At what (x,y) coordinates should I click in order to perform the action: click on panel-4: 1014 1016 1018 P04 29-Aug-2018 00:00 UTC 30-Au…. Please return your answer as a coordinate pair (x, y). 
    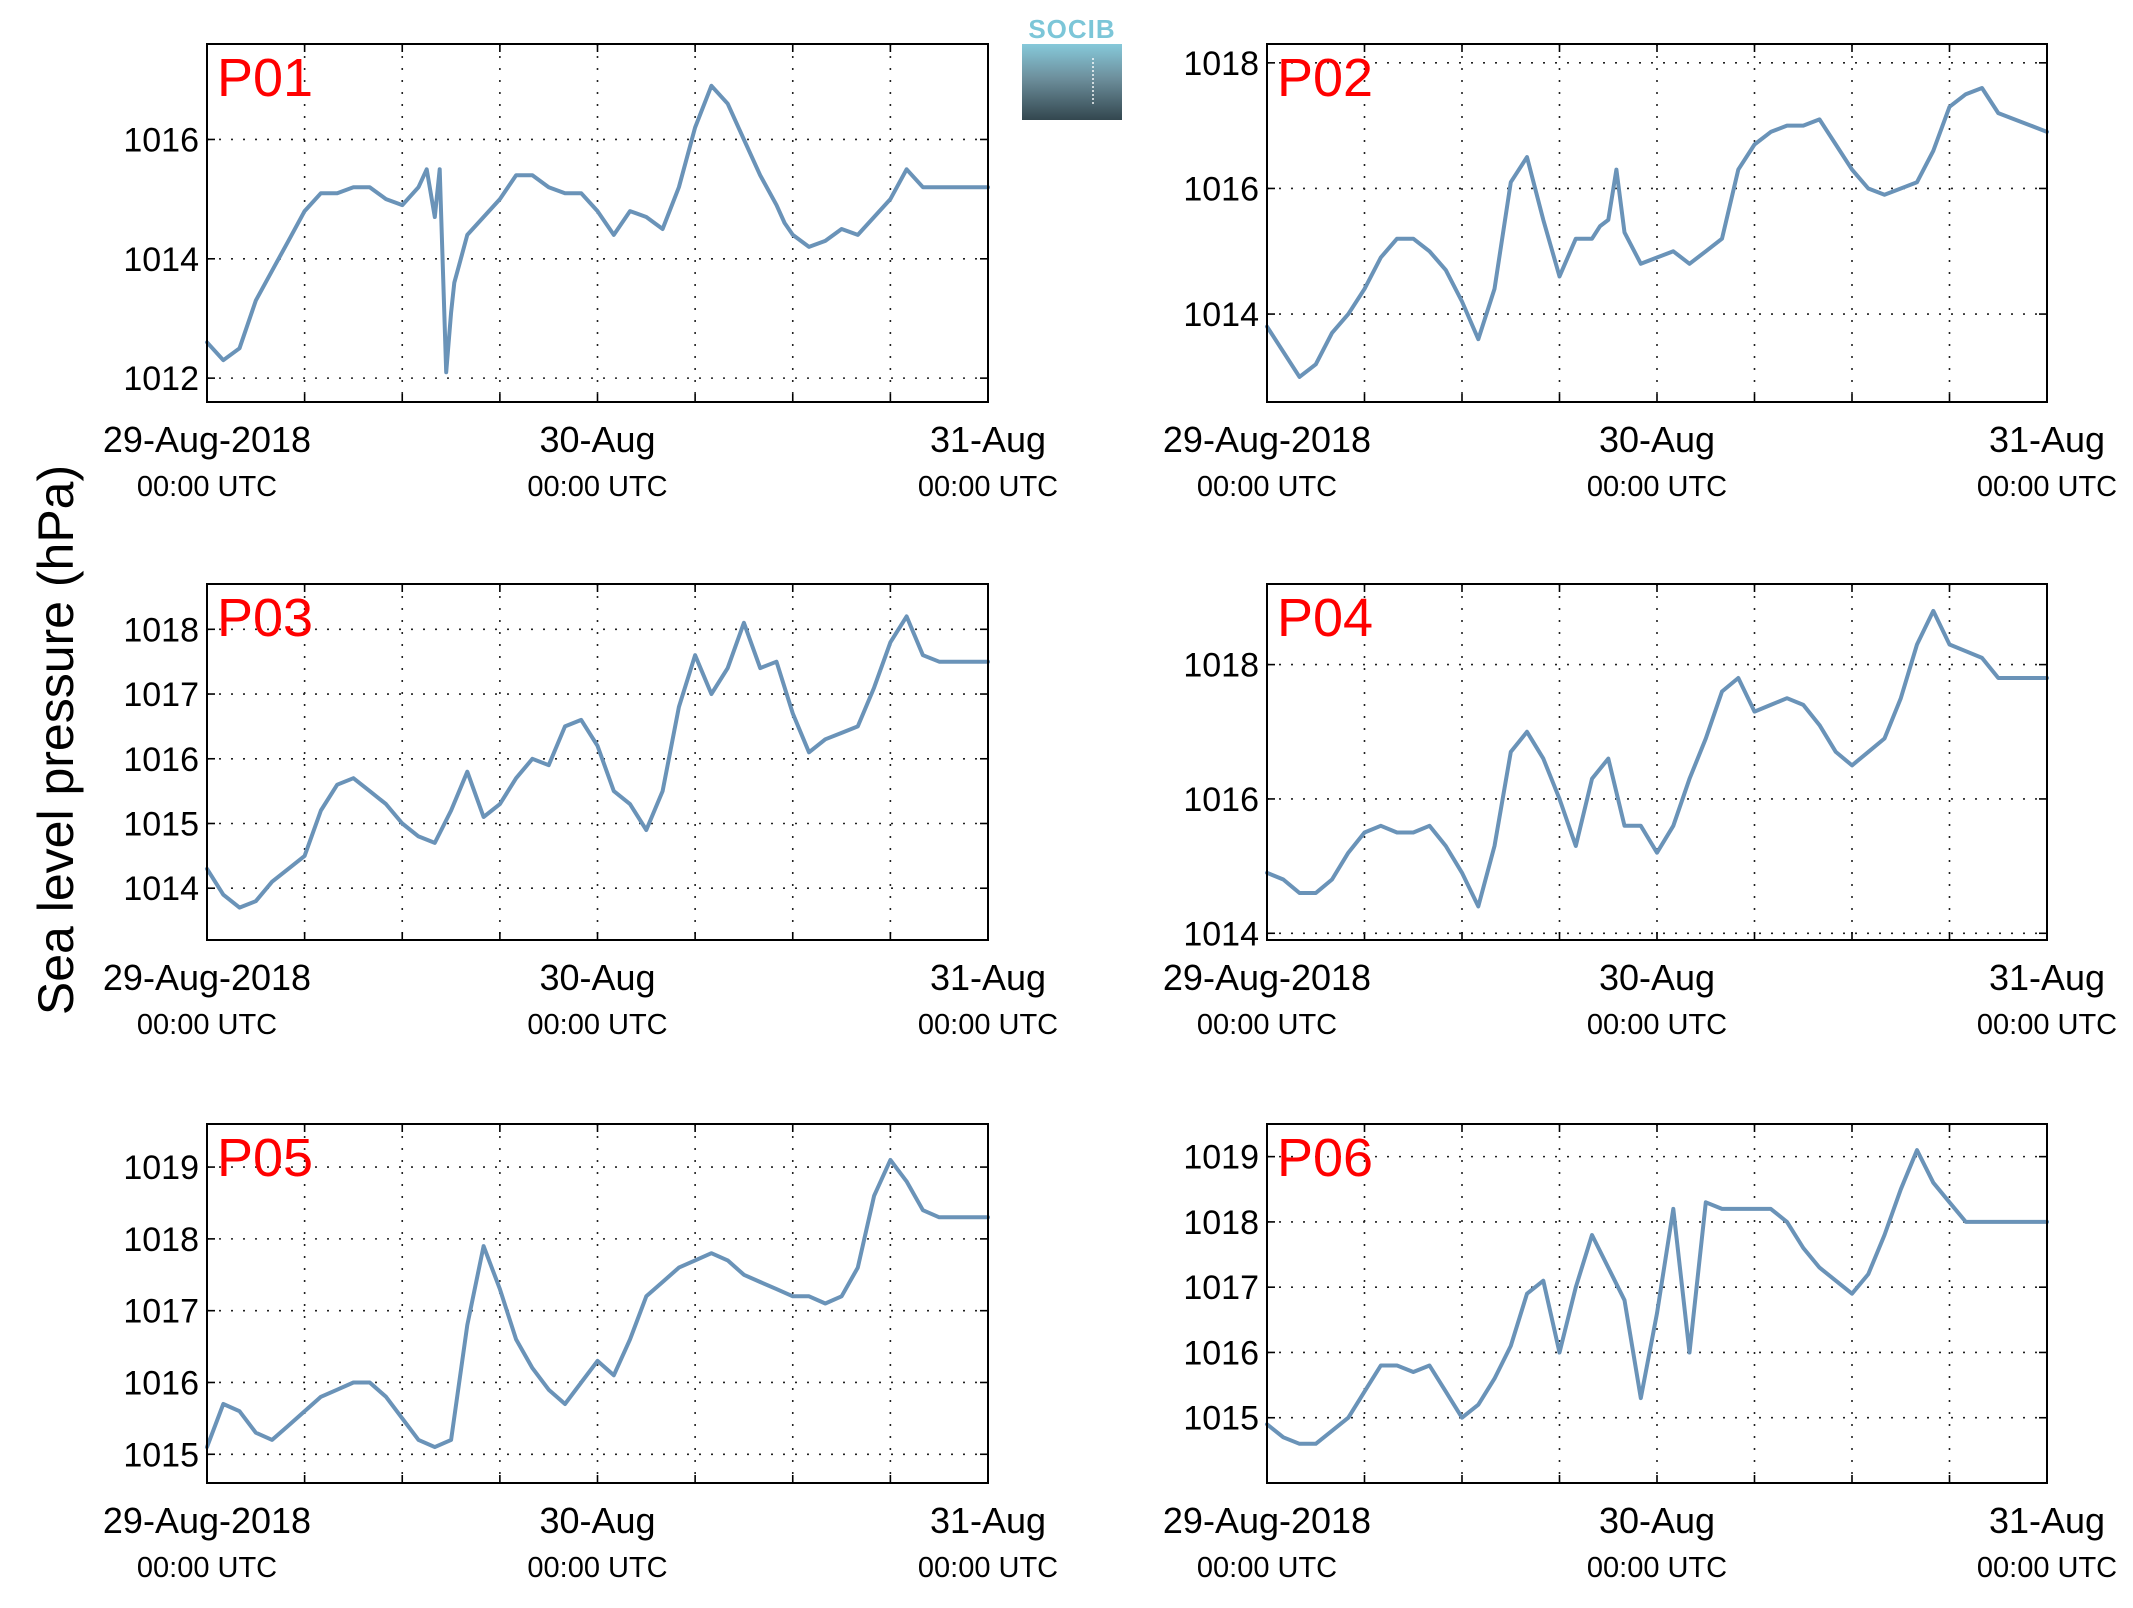
    Looking at the image, I should click on (1640, 812).